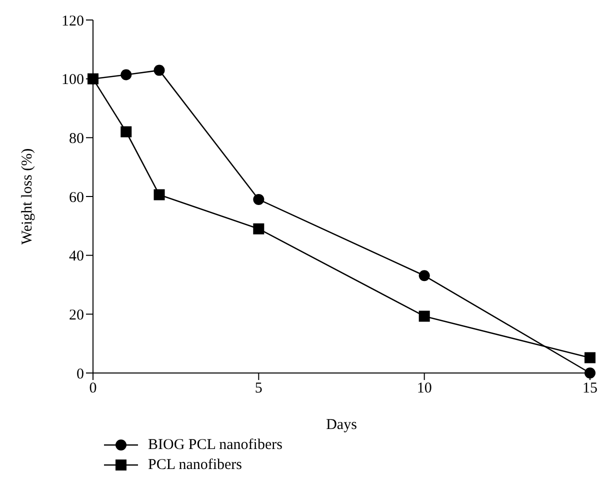 The image size is (616, 493). Describe the element at coordinates (76, 315) in the screenshot. I see `y-tick-label: 20` at that location.